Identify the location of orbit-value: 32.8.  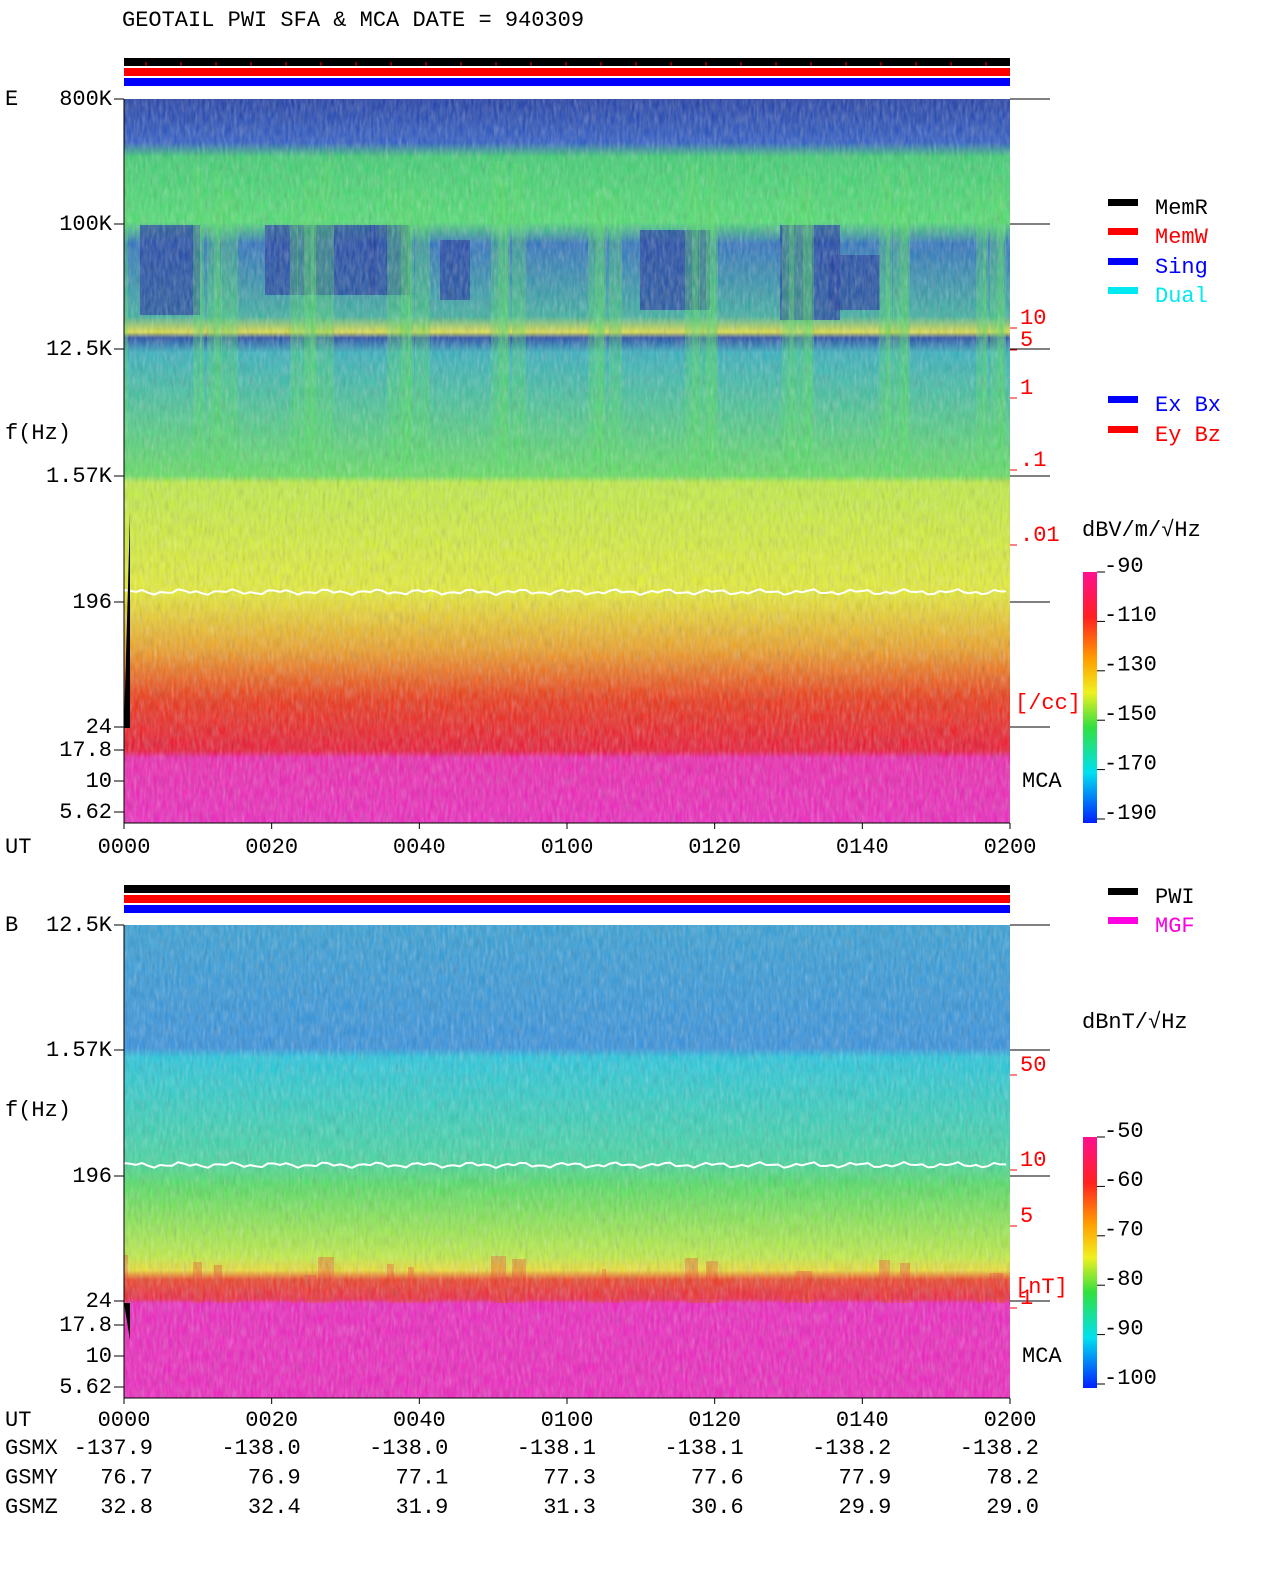
(126, 1507).